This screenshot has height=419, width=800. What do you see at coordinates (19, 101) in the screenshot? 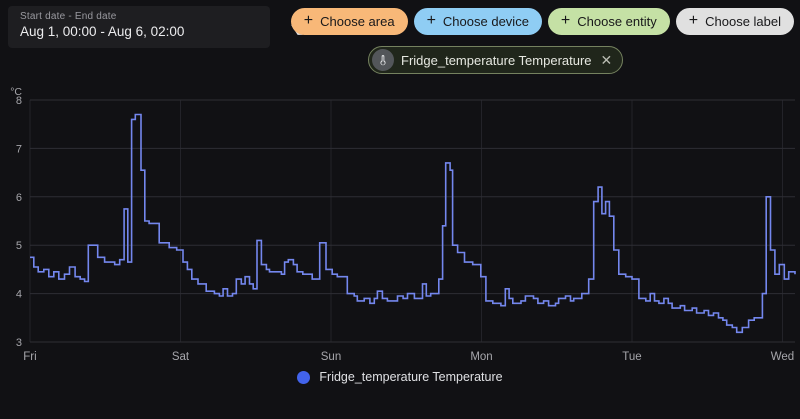
I see `y-tick-label: 8` at bounding box center [19, 101].